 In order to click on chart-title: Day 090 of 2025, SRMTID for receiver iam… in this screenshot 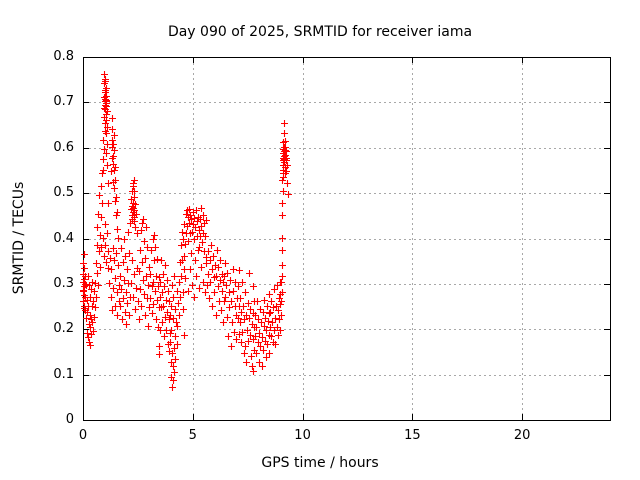, I will do `click(320, 32)`.